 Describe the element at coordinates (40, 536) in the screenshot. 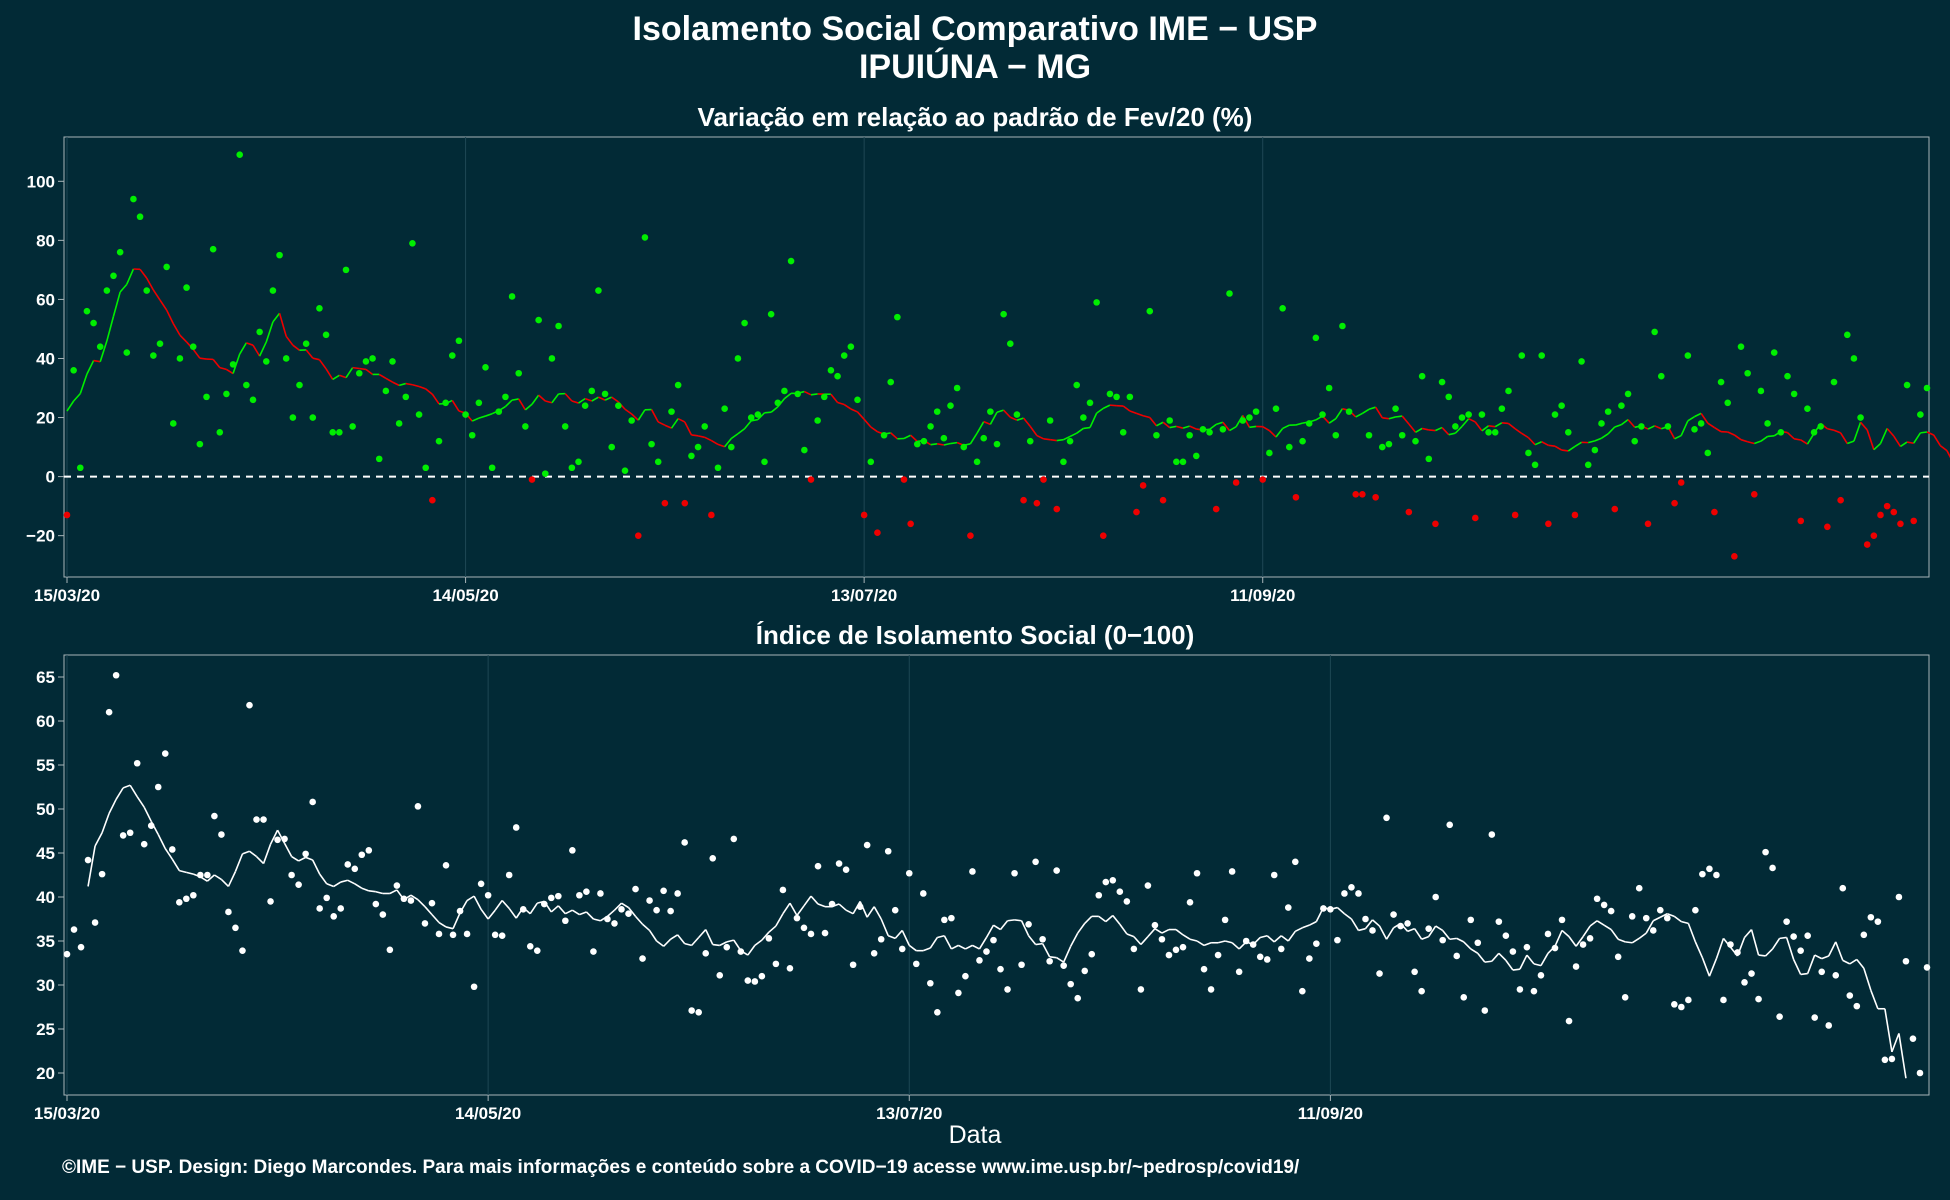

I see `y-tick-label: −20` at that location.